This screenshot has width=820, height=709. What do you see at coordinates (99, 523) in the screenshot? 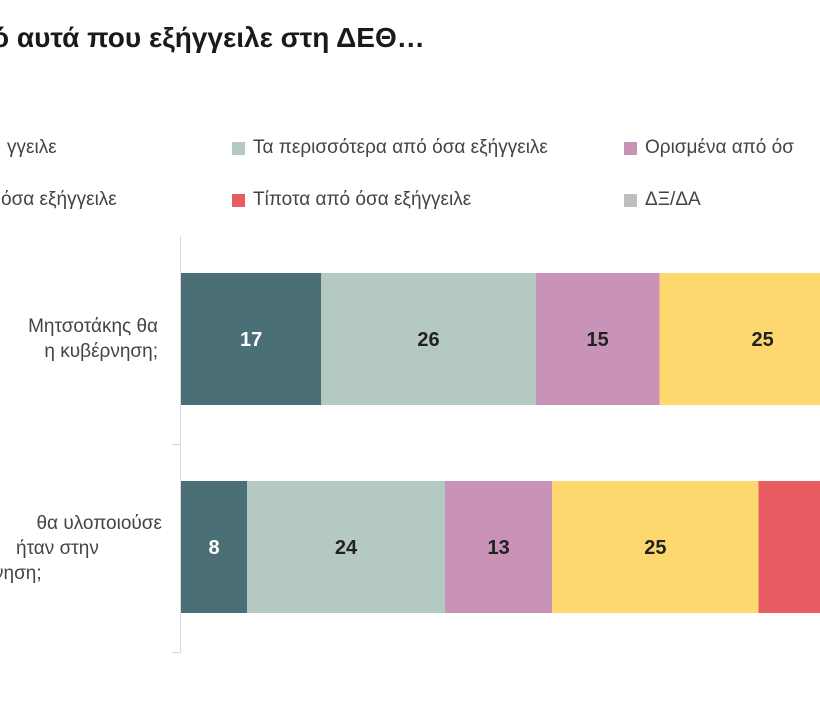
I see `category-label-line: θα υλοποιούσε` at bounding box center [99, 523].